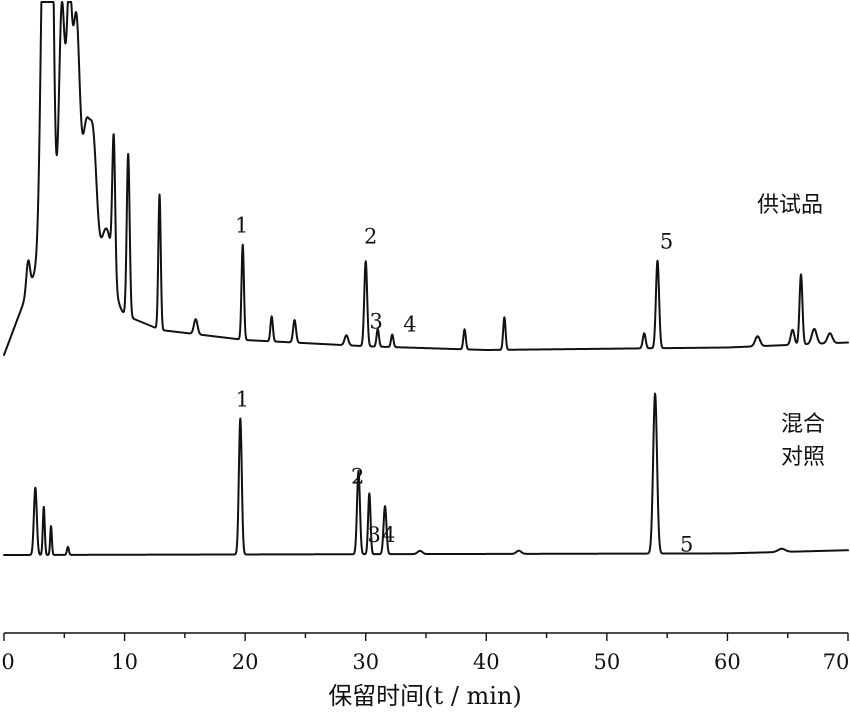 The width and height of the screenshot is (850, 718). What do you see at coordinates (666, 242) in the screenshot?
I see `peak-label-sample-5: 5` at bounding box center [666, 242].